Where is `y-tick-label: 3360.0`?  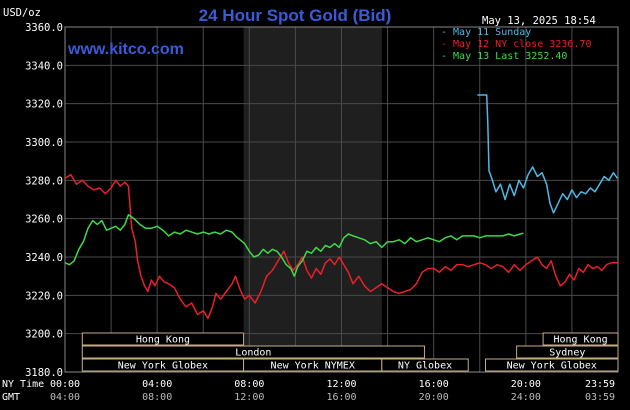
y-tick-label: 3360.0 is located at coordinates (44, 28).